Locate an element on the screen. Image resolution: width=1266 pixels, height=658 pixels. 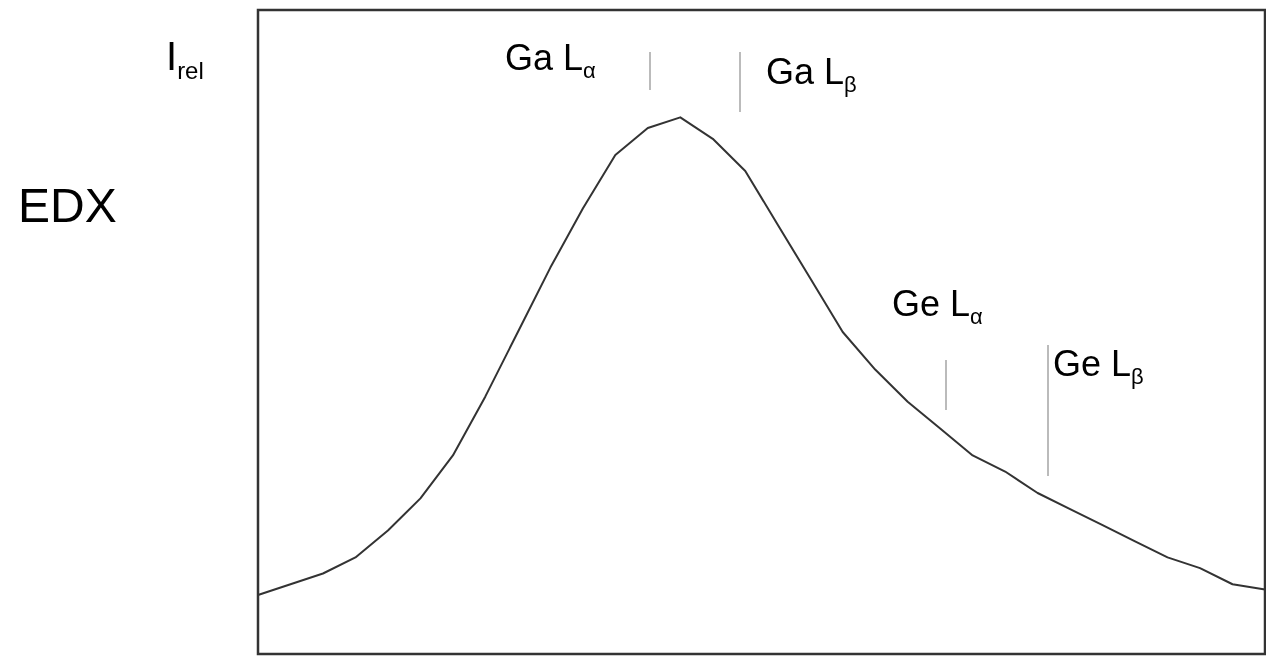
text: EDX is located at coordinates (67, 205).